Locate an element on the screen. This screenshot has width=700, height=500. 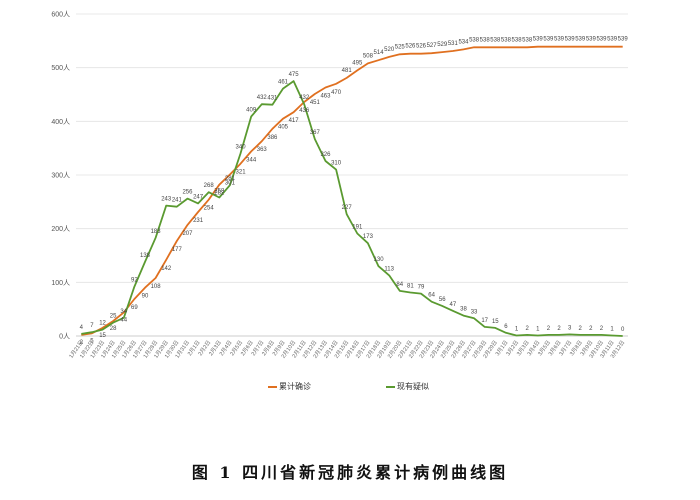
legend: 累计确诊 现有疑似 is located at coordinates (350, 388).